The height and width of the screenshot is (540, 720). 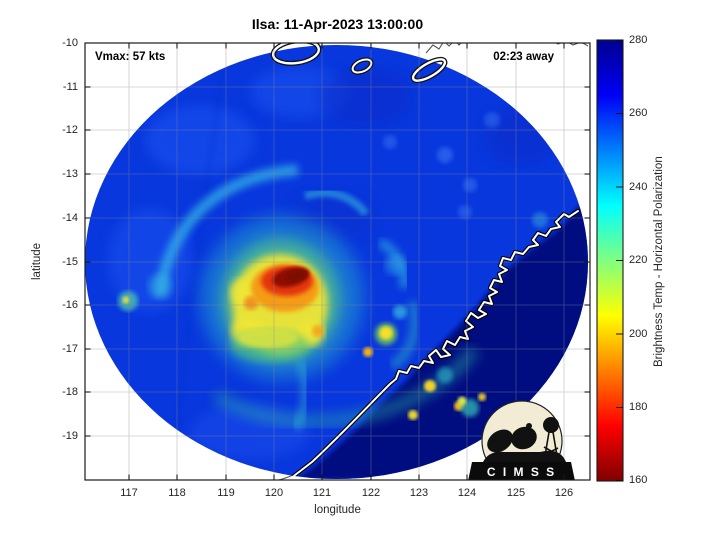 What do you see at coordinates (337, 24) in the screenshot?
I see `plot-title: Ilsa: 11-Apr-2023 13:00:00` at bounding box center [337, 24].